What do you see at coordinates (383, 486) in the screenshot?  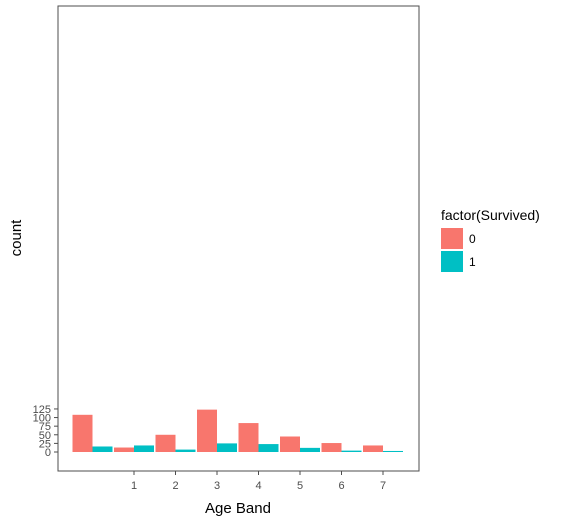 I see `x-tick-label-7: 7` at bounding box center [383, 486].